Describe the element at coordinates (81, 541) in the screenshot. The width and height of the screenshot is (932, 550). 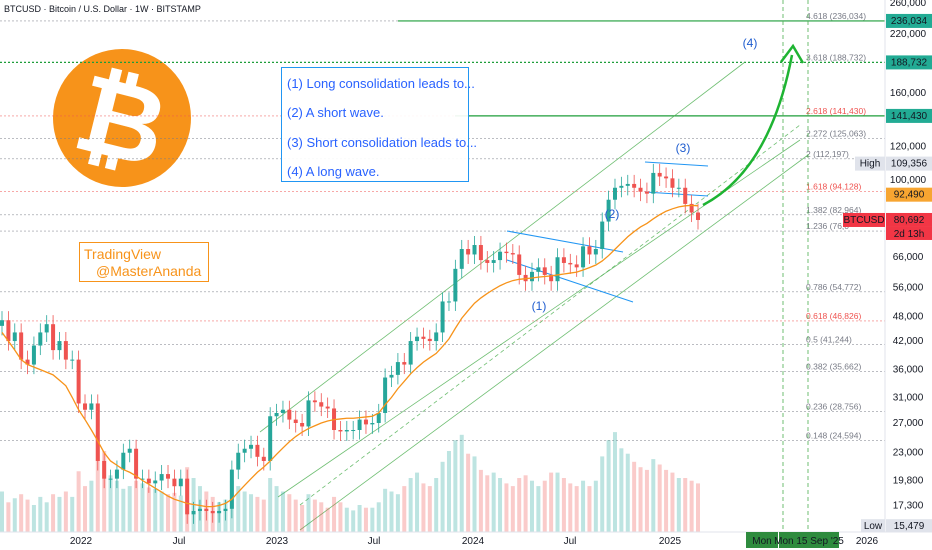
I see `x-tick-label: 2022` at that location.